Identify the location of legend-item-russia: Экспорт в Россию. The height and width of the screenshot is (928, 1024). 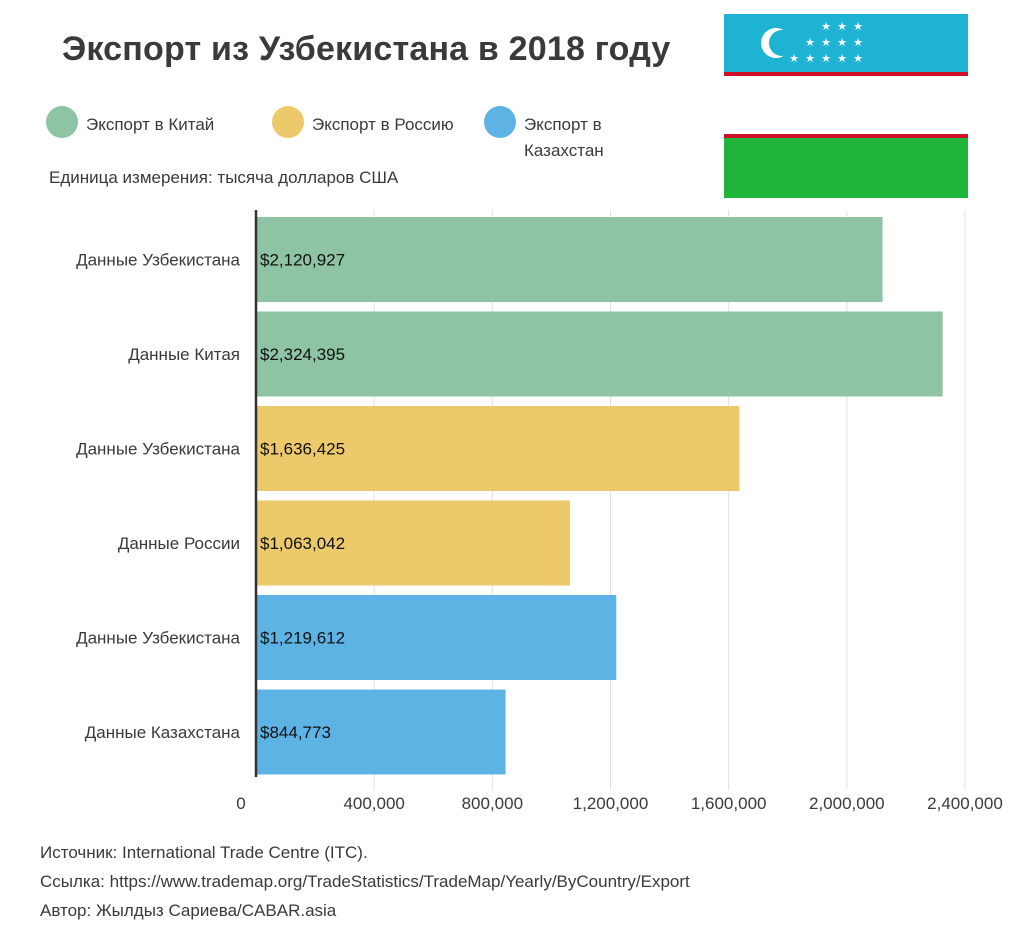
(363, 122).